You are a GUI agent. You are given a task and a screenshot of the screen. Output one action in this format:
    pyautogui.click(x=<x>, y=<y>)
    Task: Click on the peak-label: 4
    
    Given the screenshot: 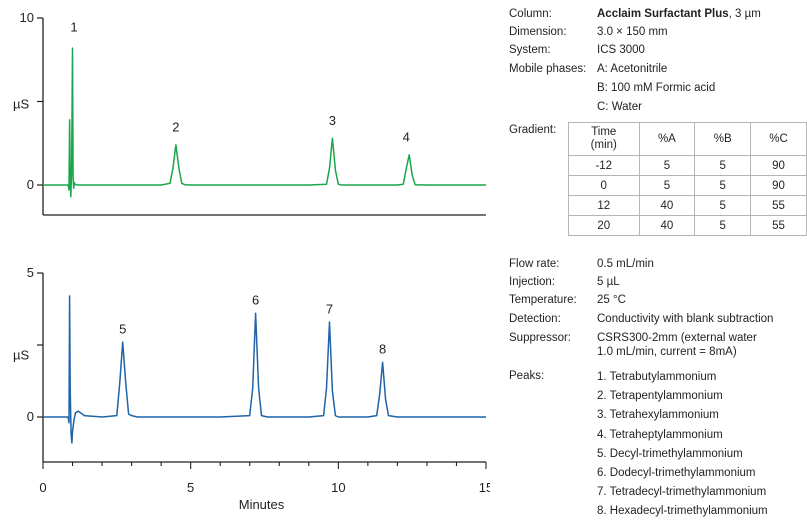 What is the action you would take?
    pyautogui.click(x=406, y=137)
    